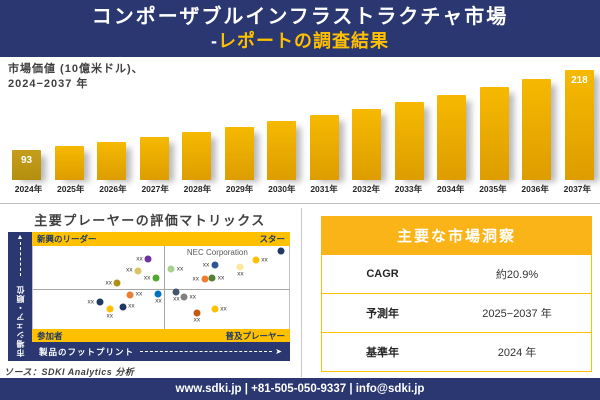  Describe the element at coordinates (383, 314) in the screenshot. I see `insights-label: 予測年` at that location.